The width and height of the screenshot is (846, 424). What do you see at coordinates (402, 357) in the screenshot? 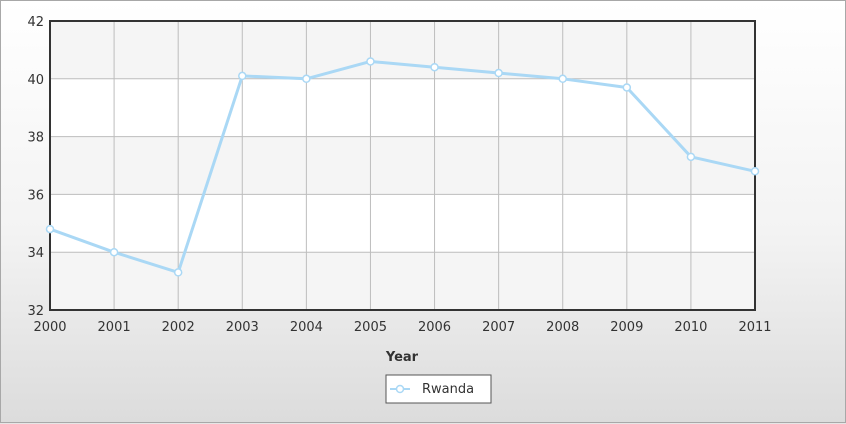
I see `x-axis-title: Year` at bounding box center [402, 357].